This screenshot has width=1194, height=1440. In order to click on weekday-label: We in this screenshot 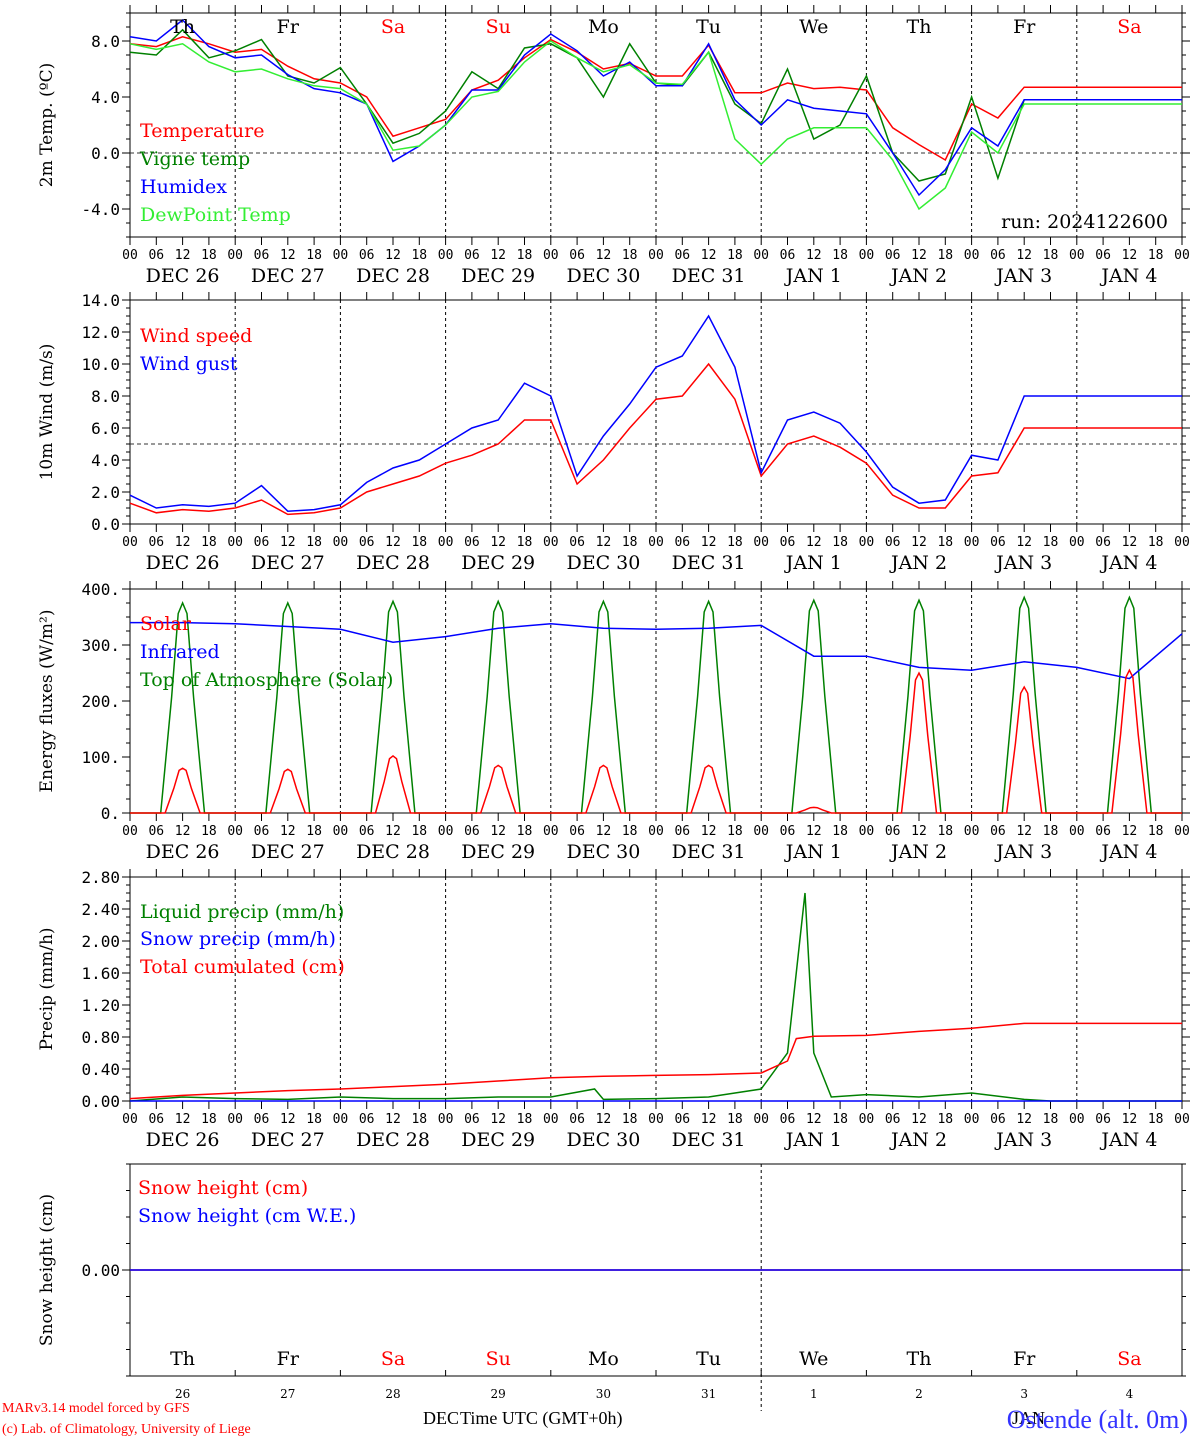, I will do `click(813, 1359)`.